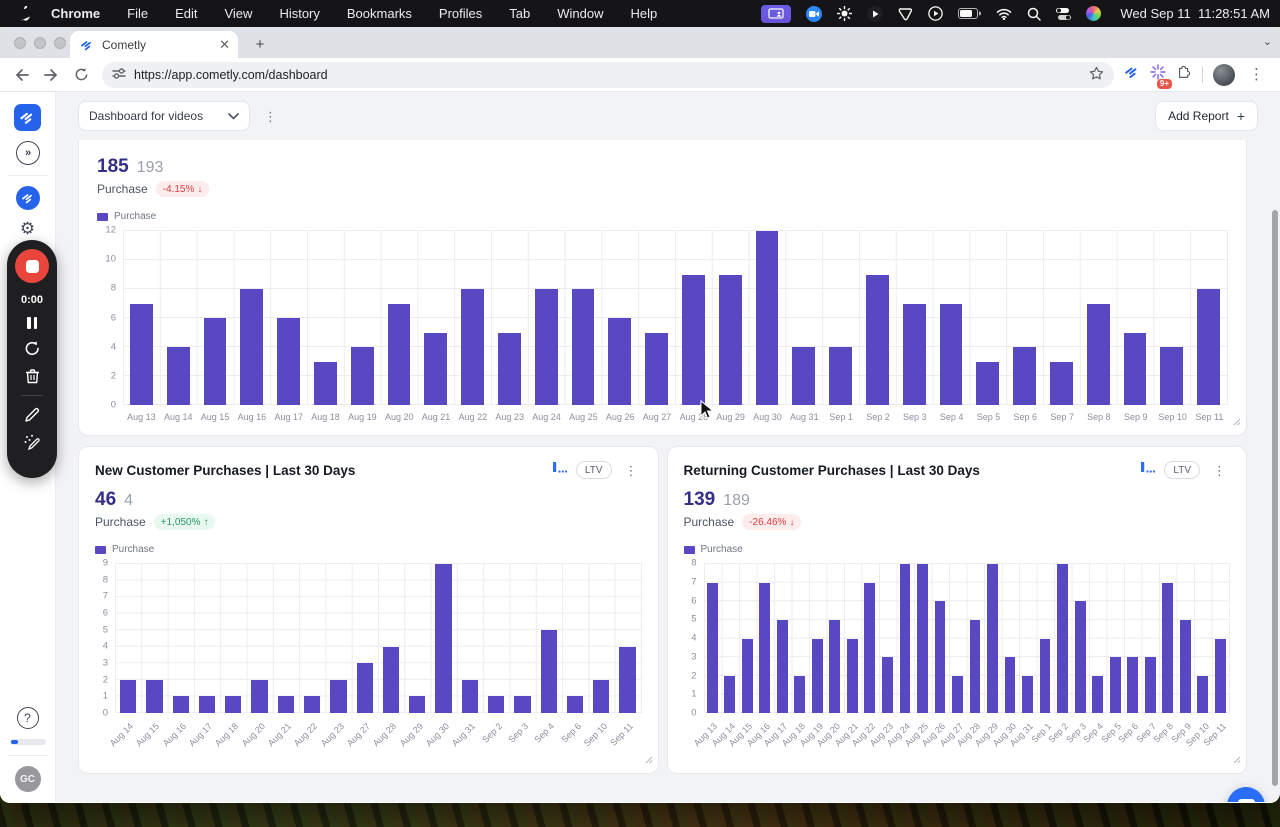 The height and width of the screenshot is (827, 1280). What do you see at coordinates (224, 44) in the screenshot?
I see `tab-close-icon: ✕` at bounding box center [224, 44].